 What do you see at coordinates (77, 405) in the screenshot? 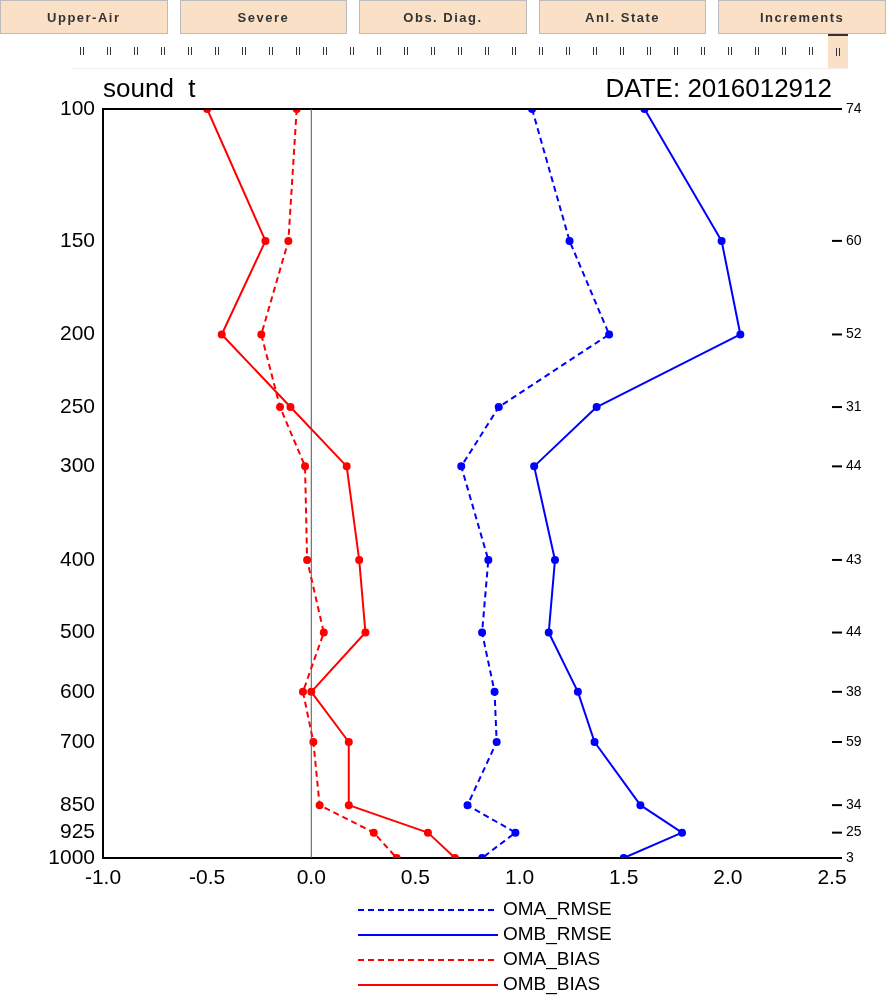
I see `y-tick-label: 250` at bounding box center [77, 405].